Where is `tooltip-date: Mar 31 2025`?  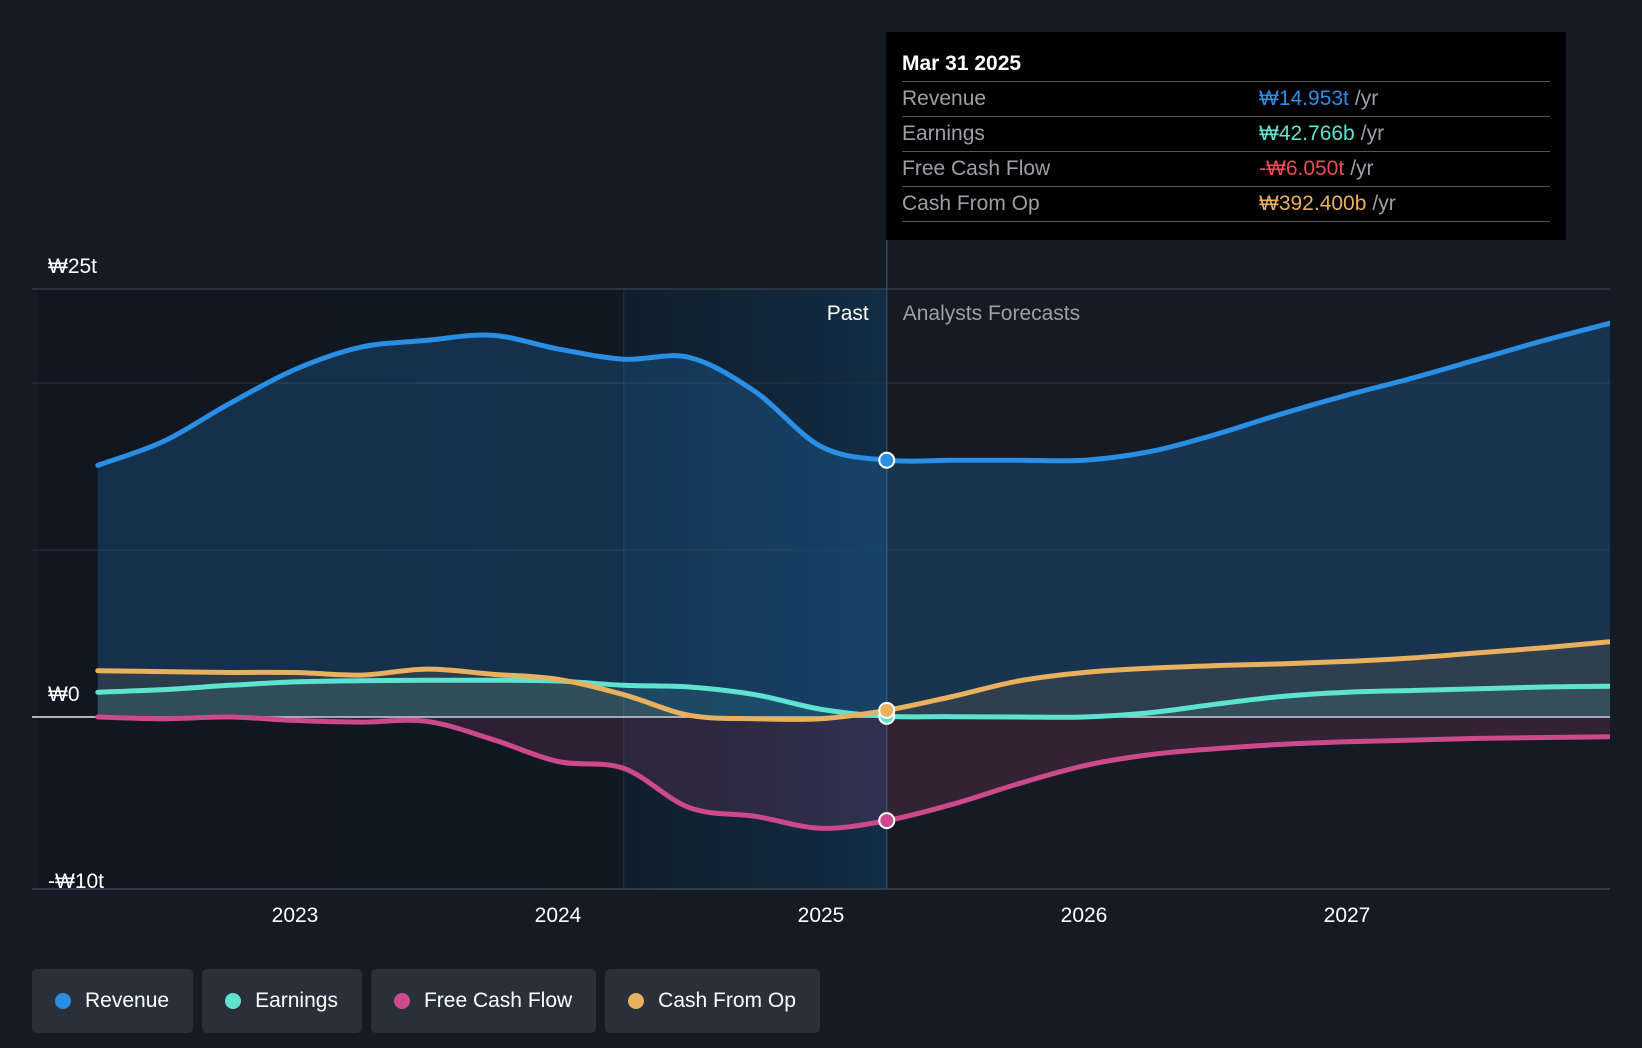 tooltip-date: Mar 31 2025 is located at coordinates (962, 63).